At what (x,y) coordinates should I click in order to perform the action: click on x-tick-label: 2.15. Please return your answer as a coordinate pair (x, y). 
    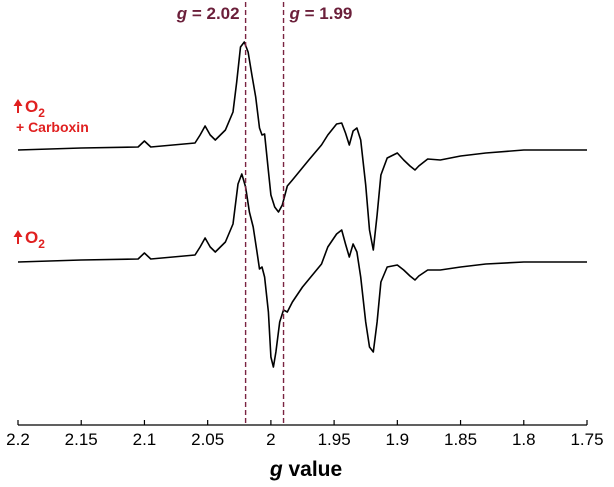
    Looking at the image, I should click on (81, 439).